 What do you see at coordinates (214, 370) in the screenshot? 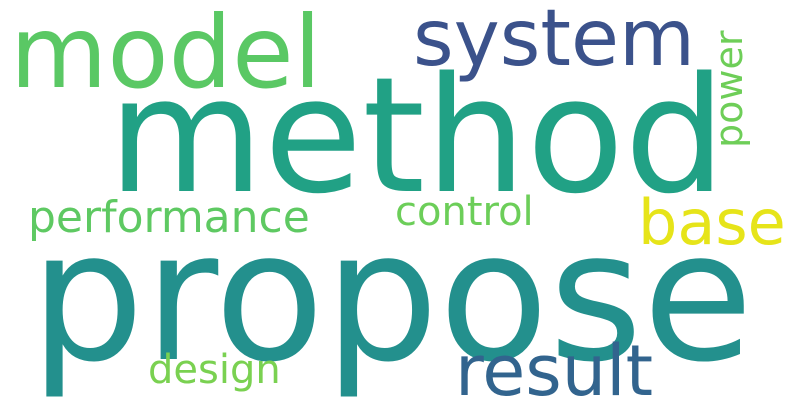
I see `word-design: design` at bounding box center [214, 370].